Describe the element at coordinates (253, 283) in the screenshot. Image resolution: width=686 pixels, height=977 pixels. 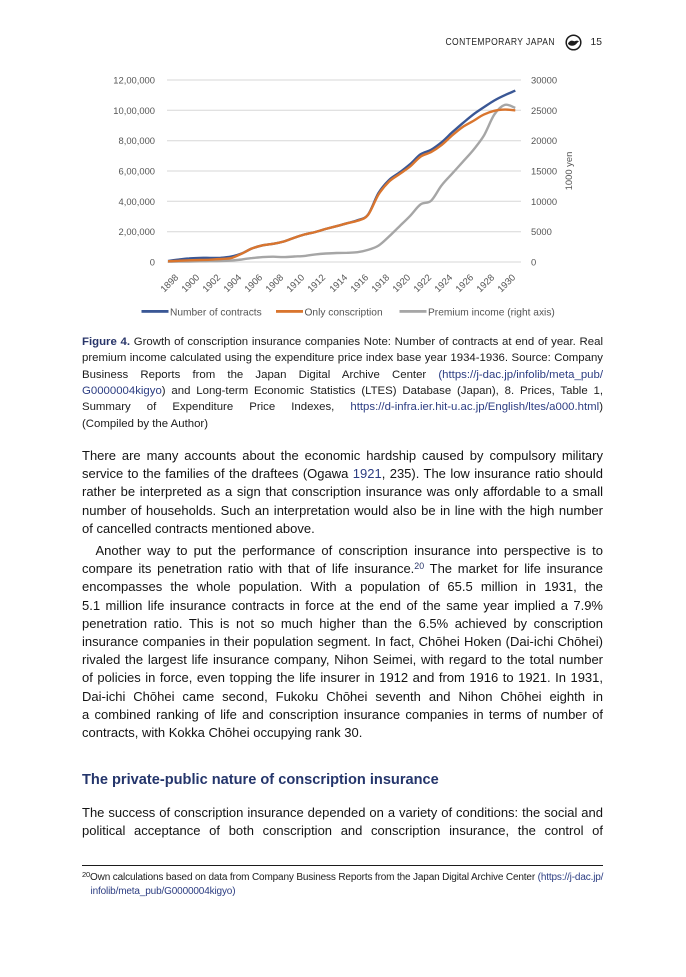
I see `svg-text: 1906` at that location.